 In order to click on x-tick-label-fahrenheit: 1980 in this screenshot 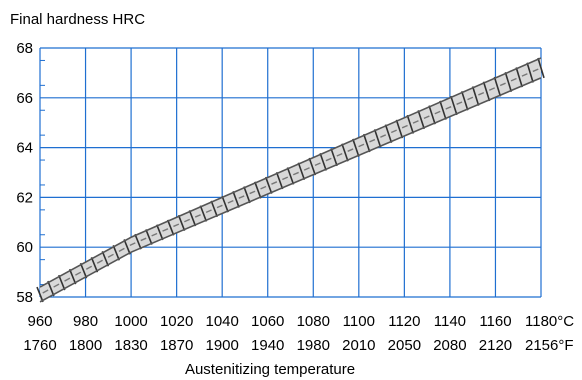, I will do `click(313, 345)`.